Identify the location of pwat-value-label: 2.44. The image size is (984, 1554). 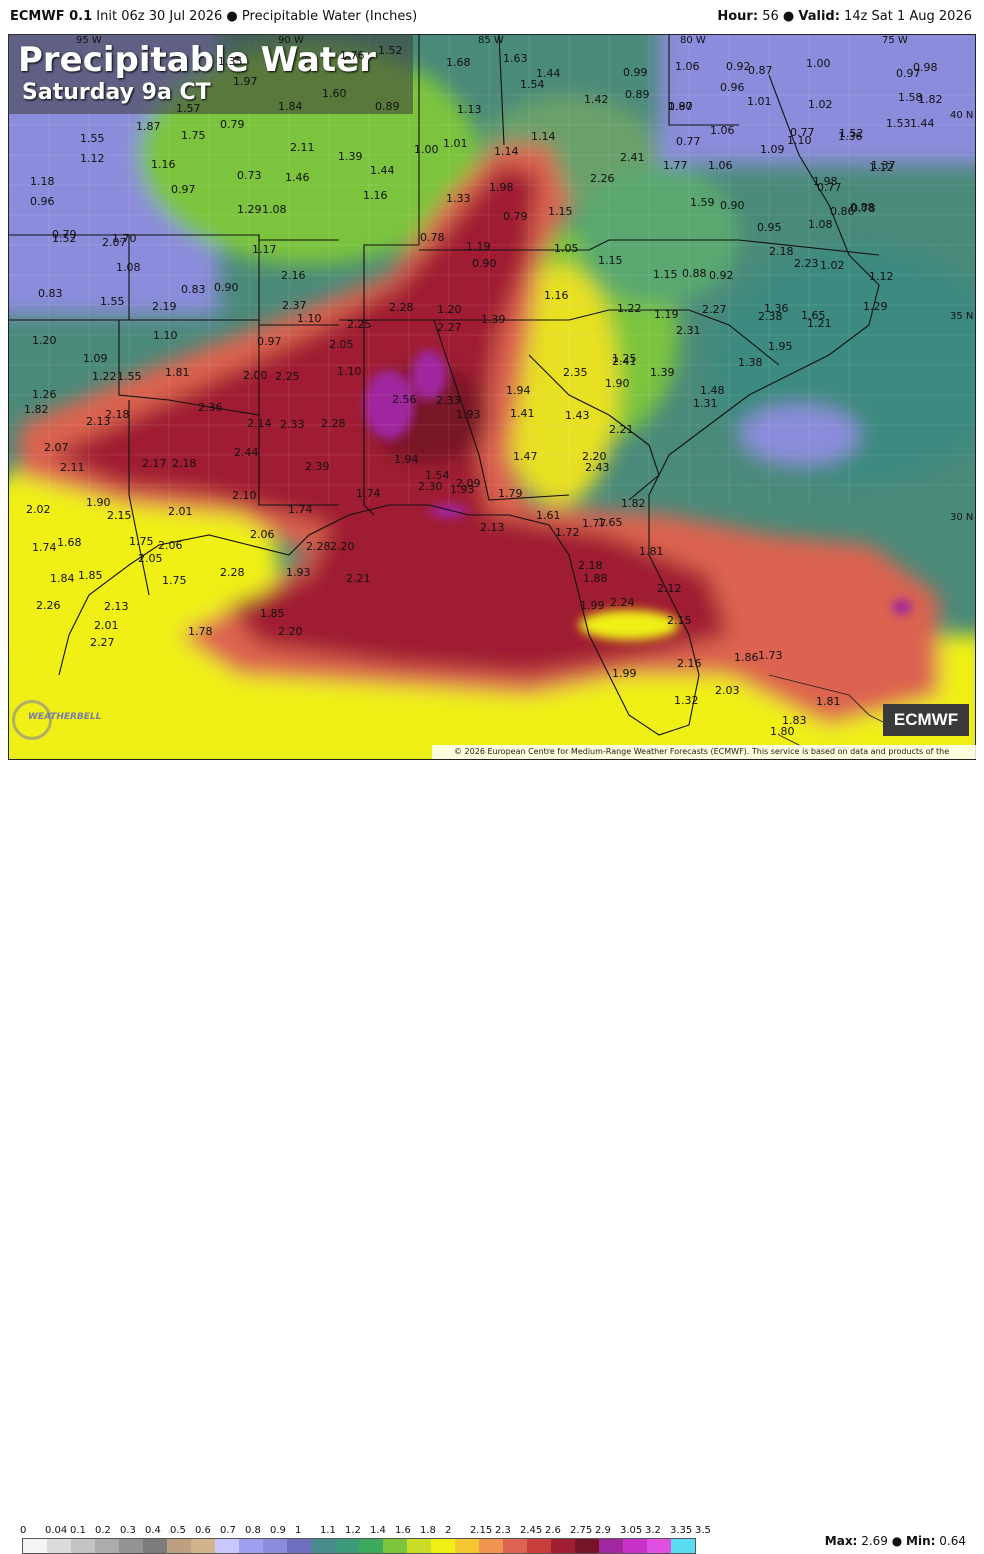
(246, 452).